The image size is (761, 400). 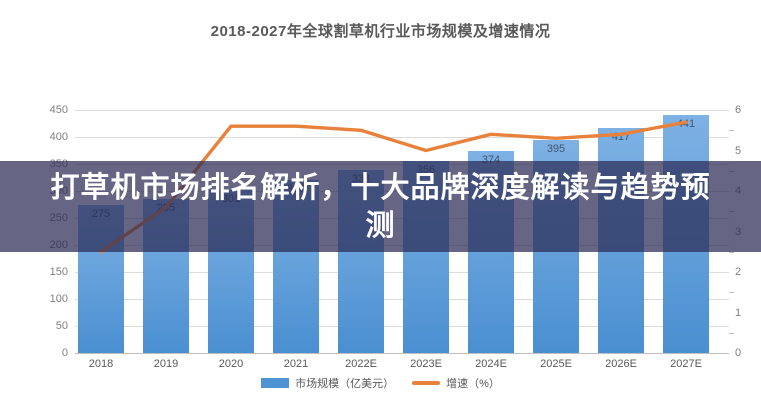 What do you see at coordinates (556, 364) in the screenshot?
I see `x-axis-tick-label: 2025E` at bounding box center [556, 364].